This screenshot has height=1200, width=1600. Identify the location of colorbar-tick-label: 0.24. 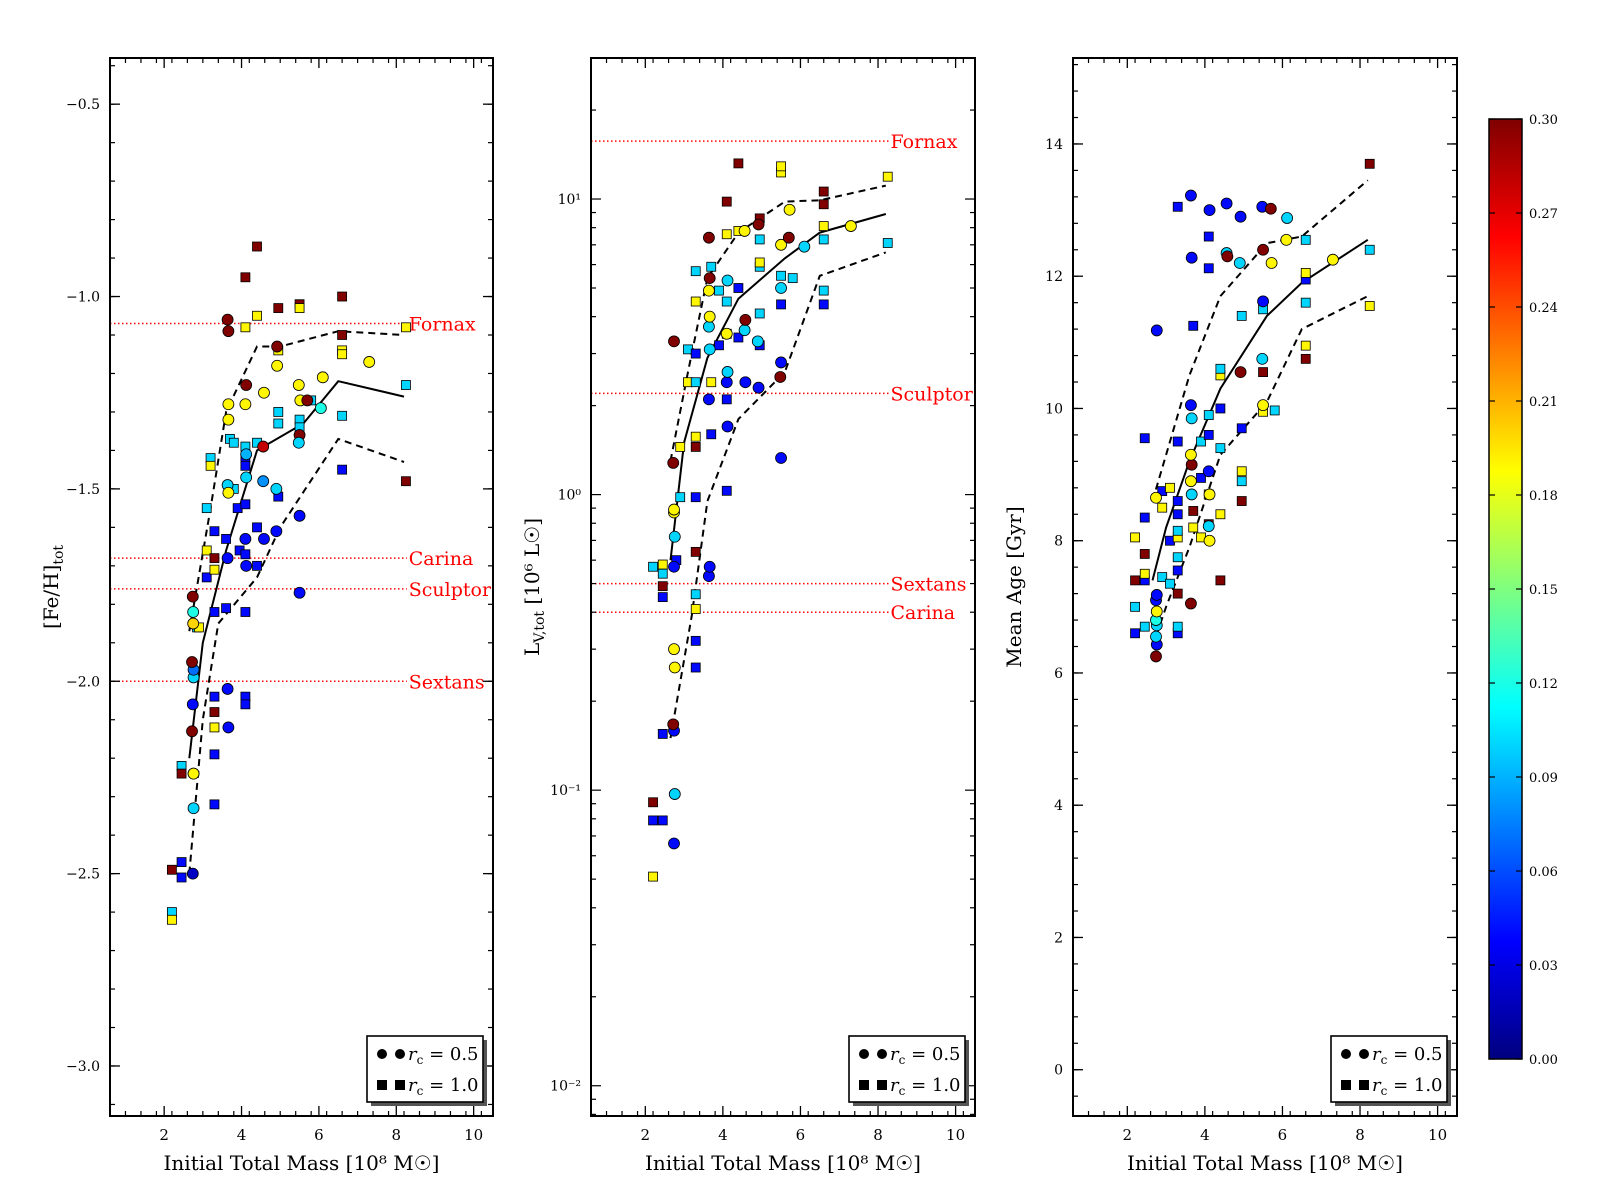
(1543, 308).